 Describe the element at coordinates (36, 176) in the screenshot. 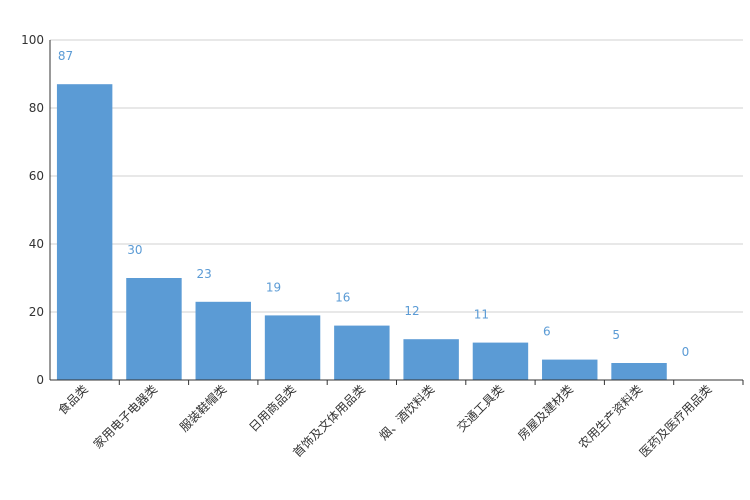

I see `y-tick-label: 60` at that location.